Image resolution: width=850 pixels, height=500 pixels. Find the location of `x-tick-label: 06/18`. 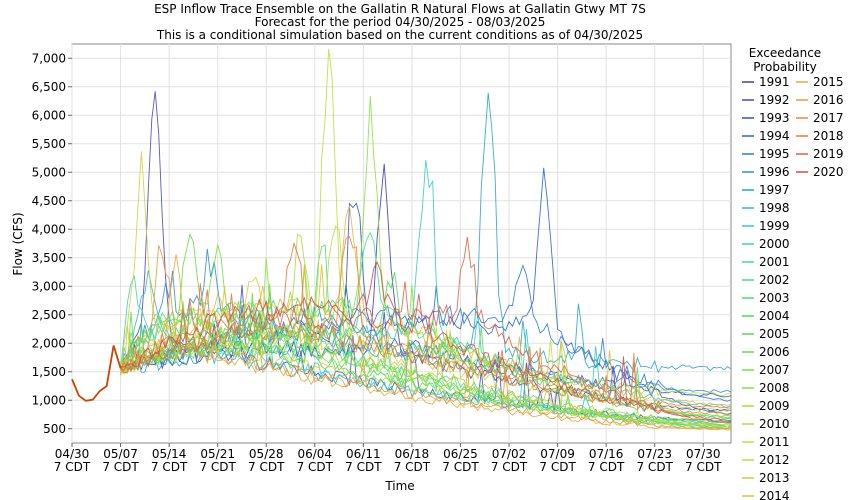

x-tick-label: 06/18 is located at coordinates (412, 454).